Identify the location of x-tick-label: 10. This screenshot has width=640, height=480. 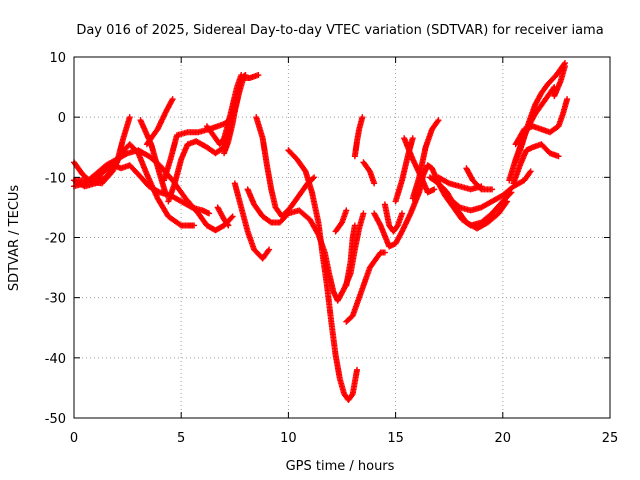
(288, 438).